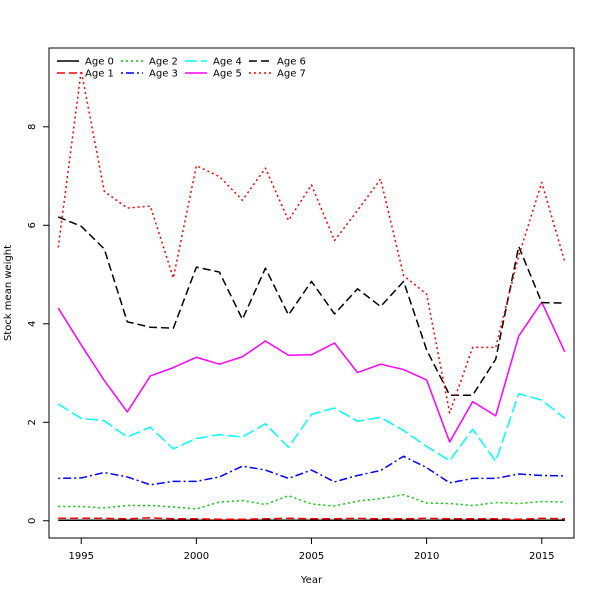 This screenshot has width=600, height=605. Describe the element at coordinates (311, 556) in the screenshot. I see `x-tick-label: 2005` at that location.